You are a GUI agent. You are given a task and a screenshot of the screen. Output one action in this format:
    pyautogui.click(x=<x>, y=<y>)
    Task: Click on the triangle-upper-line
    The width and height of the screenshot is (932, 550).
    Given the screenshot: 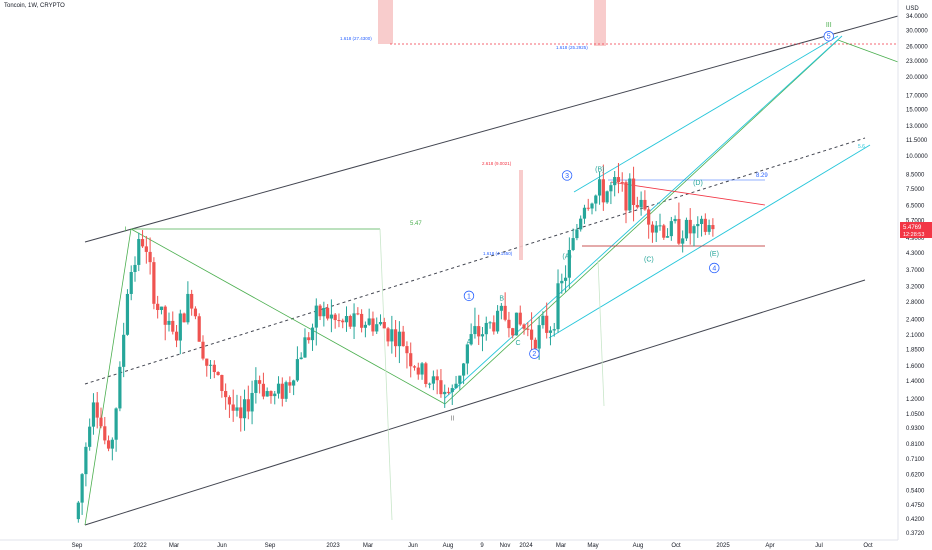 What is the action you would take?
    pyautogui.click(x=688, y=193)
    